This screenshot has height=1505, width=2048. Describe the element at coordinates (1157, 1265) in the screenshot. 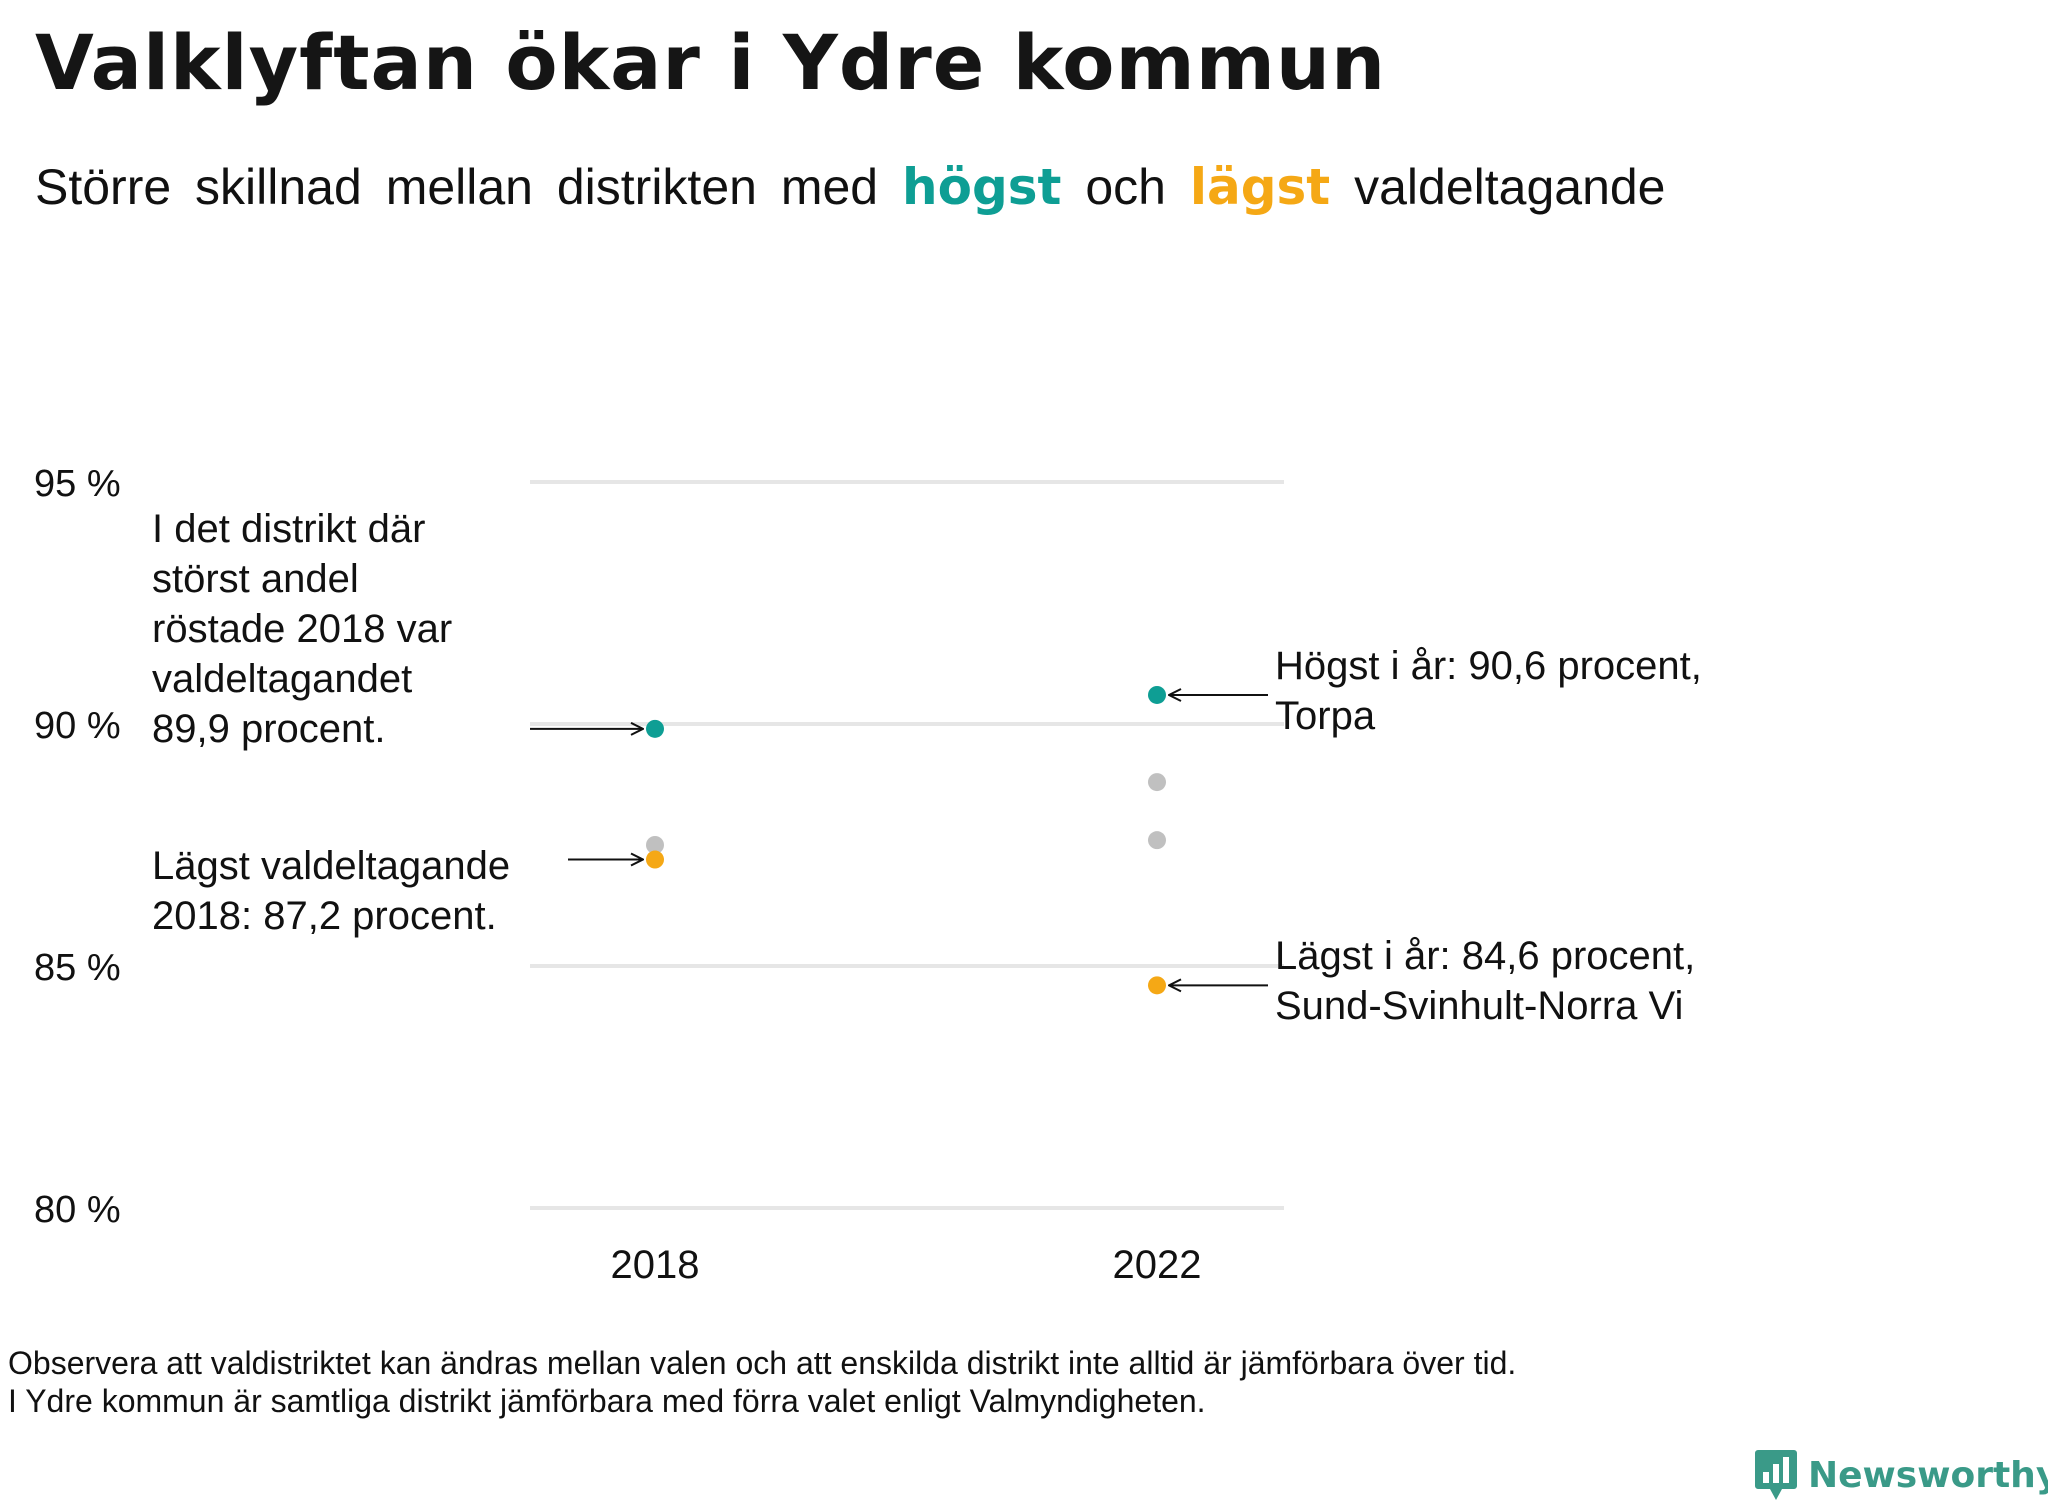

I see `x-tick-label: 2022` at that location.